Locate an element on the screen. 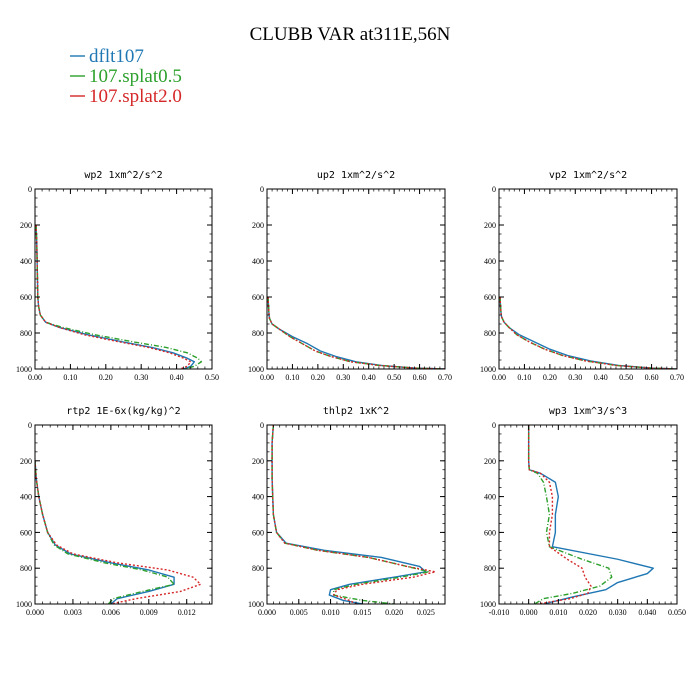  legend-label: 107.splat2.0 is located at coordinates (135, 96).